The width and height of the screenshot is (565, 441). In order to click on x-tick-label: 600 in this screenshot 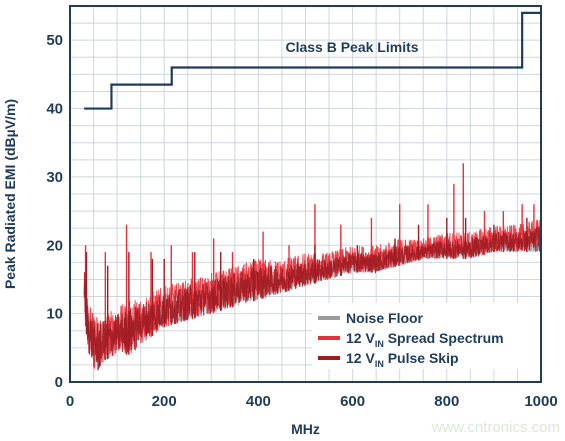, I will do `click(352, 401)`.